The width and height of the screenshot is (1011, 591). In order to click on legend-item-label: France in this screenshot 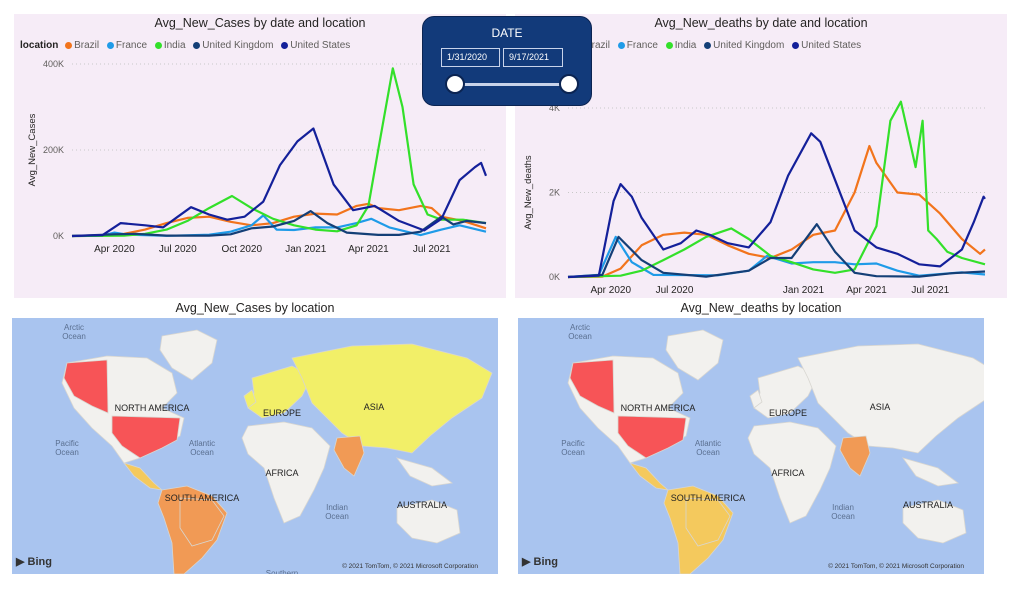, I will do `click(131, 45)`.